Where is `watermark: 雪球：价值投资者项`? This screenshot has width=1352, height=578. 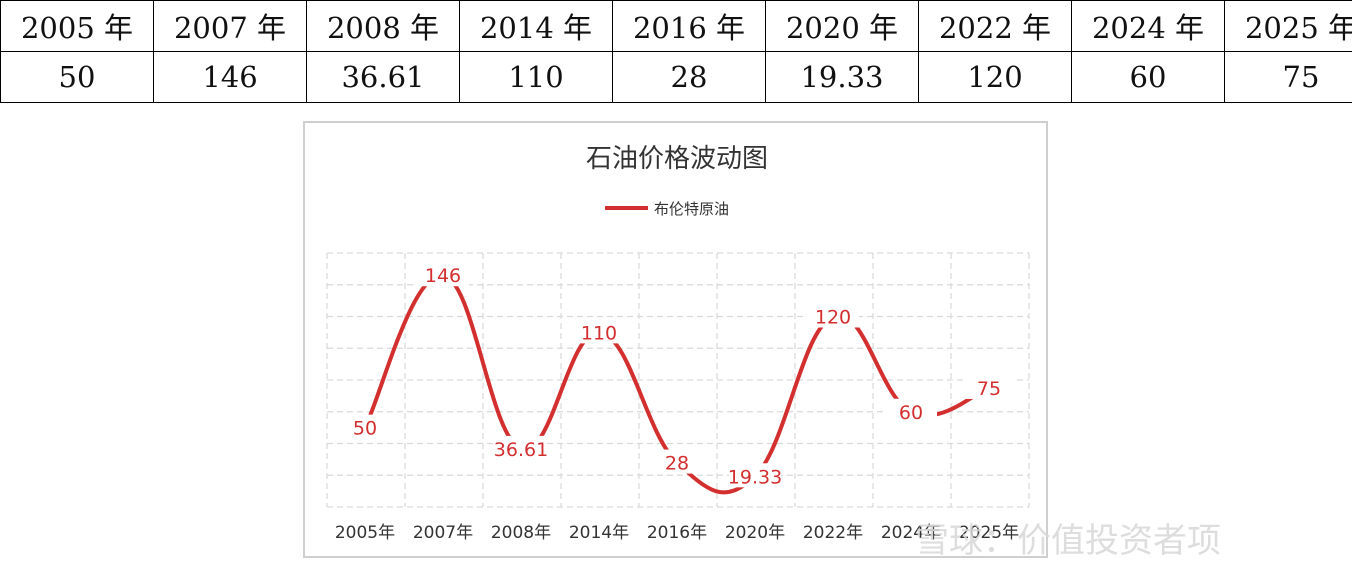
watermark: 雪球：价值投资者项 is located at coordinates (1068, 541).